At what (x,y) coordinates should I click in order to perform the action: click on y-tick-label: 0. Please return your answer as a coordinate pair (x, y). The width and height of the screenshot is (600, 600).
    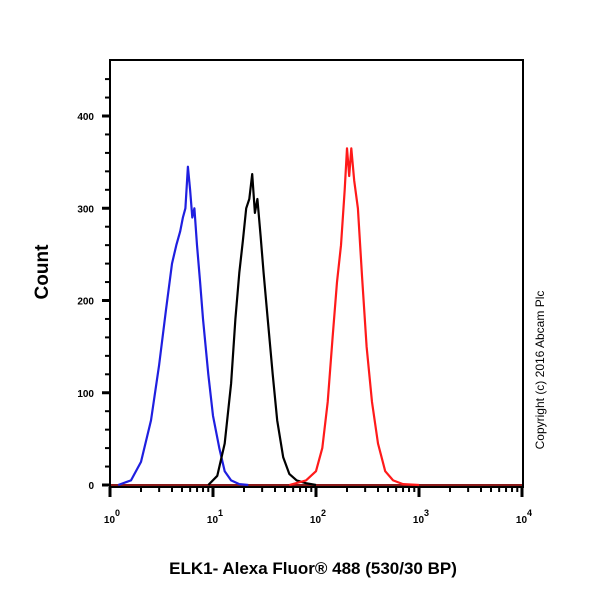
    Looking at the image, I should click on (91, 486).